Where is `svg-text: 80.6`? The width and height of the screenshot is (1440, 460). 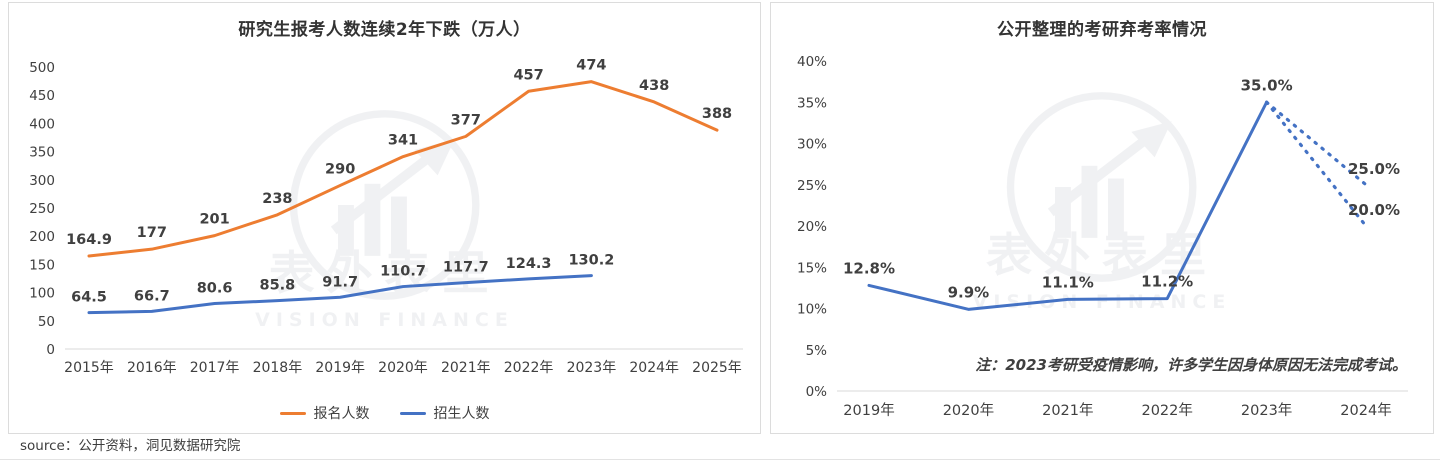
svg-text: 80.6 is located at coordinates (215, 289).